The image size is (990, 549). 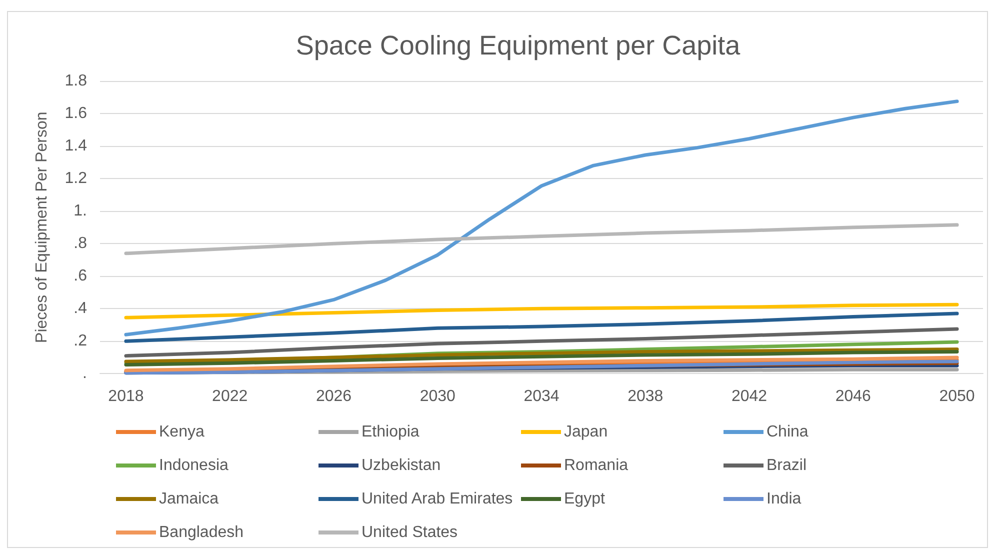 What do you see at coordinates (201, 532) in the screenshot?
I see `legend-label: Bangladesh` at bounding box center [201, 532].